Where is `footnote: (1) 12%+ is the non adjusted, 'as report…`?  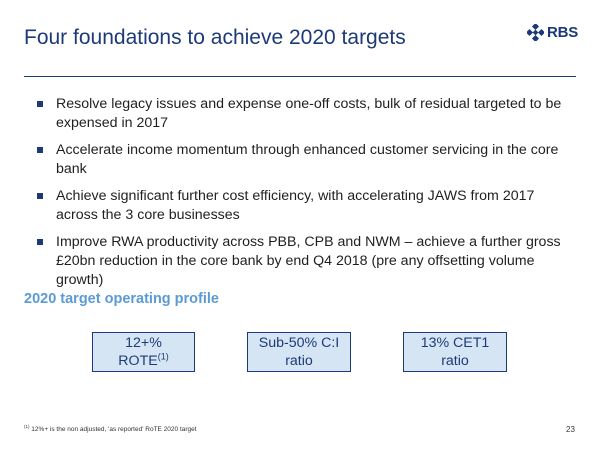
footnote: (1) 12%+ is the non adjusted, 'as report… is located at coordinates (110, 428).